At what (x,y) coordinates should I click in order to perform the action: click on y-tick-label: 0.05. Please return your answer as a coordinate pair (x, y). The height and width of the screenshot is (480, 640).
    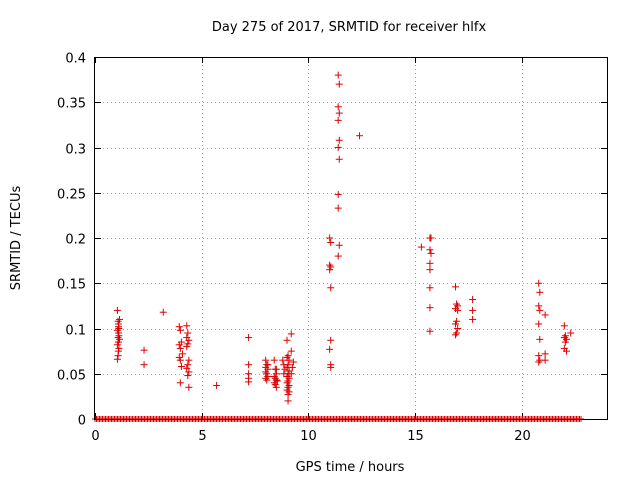
    Looking at the image, I should click on (71, 376).